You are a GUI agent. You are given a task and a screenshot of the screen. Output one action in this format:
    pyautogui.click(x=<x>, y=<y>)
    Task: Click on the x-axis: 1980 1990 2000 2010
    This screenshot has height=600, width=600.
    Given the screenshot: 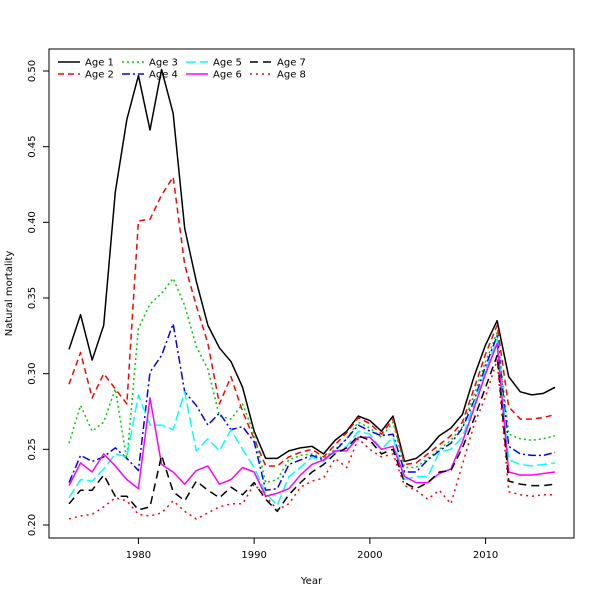 What is the action you would take?
    pyautogui.click(x=312, y=549)
    